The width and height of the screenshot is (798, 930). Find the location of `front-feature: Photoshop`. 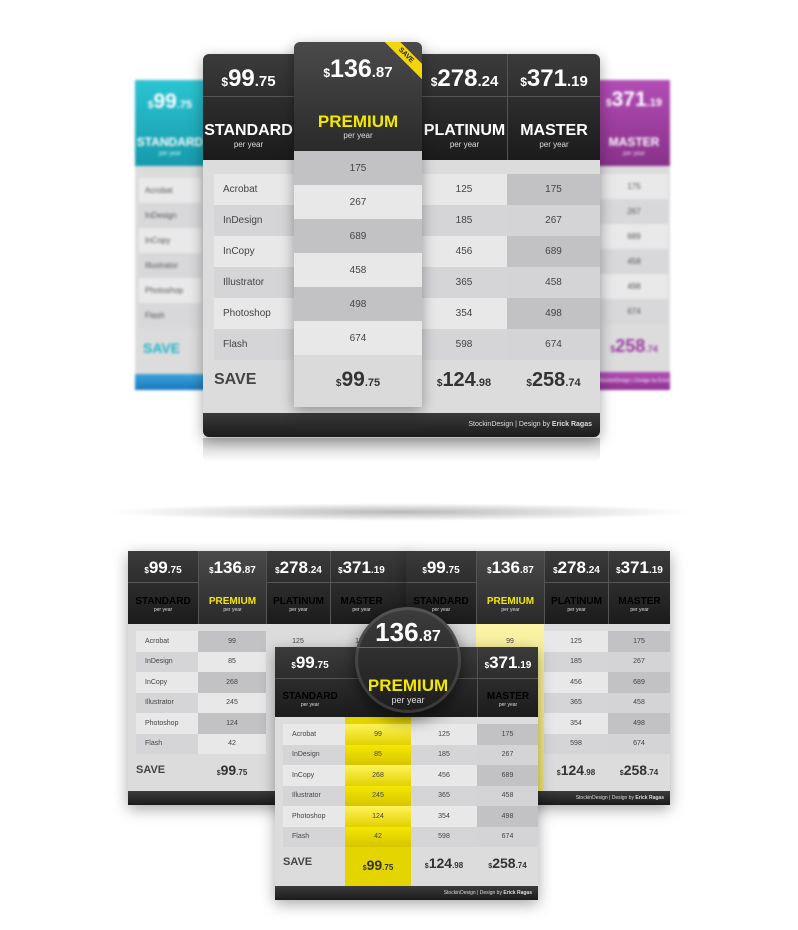

front-feature: Photoshop is located at coordinates (314, 816).